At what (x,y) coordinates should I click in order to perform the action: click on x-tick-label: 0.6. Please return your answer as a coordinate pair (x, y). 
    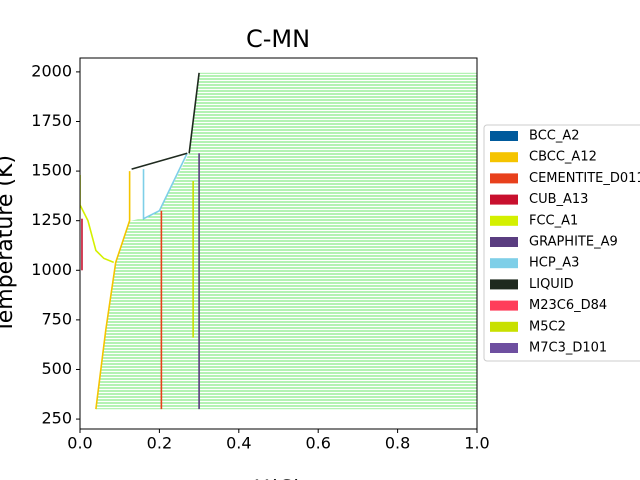
    Looking at the image, I should click on (317, 443).